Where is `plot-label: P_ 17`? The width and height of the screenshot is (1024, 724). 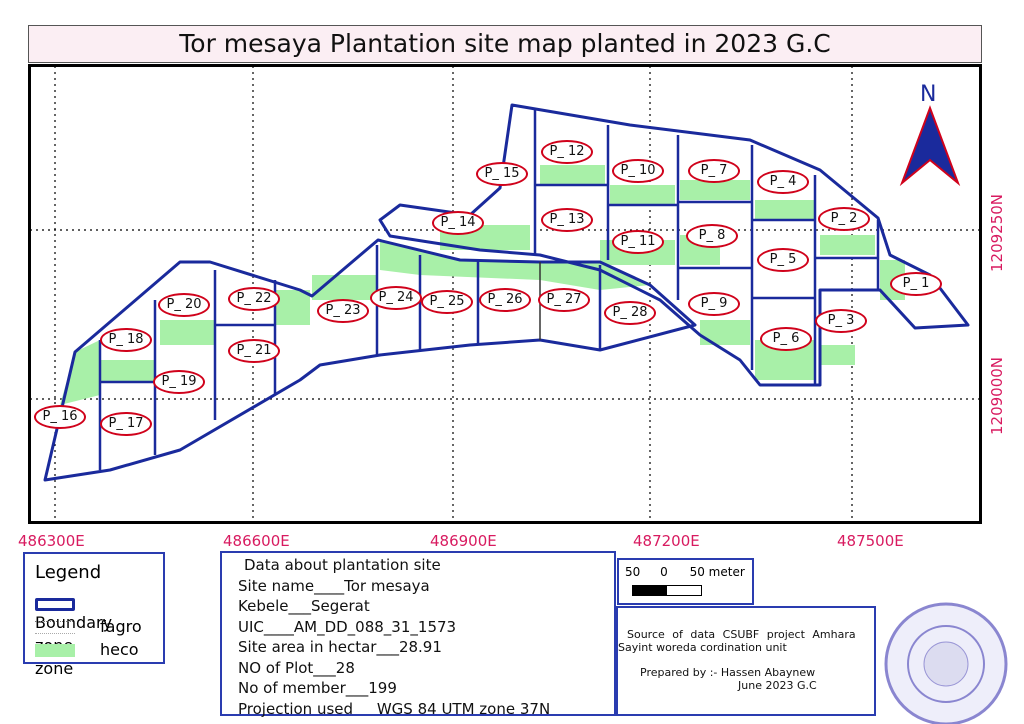
plot-label: P_ 17 is located at coordinates (126, 424).